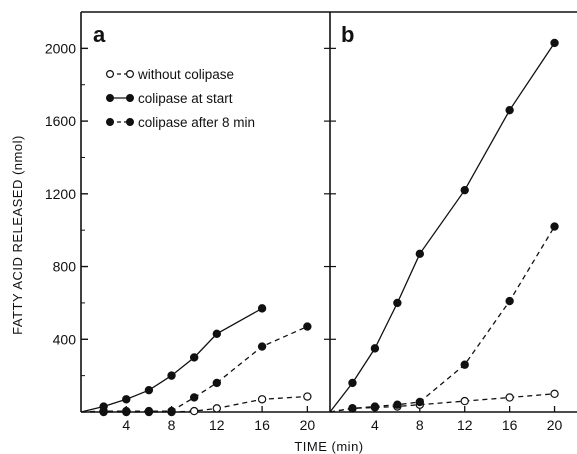  What do you see at coordinates (217, 425) in the screenshot?
I see `x-tick-label-a: 12` at bounding box center [217, 425].